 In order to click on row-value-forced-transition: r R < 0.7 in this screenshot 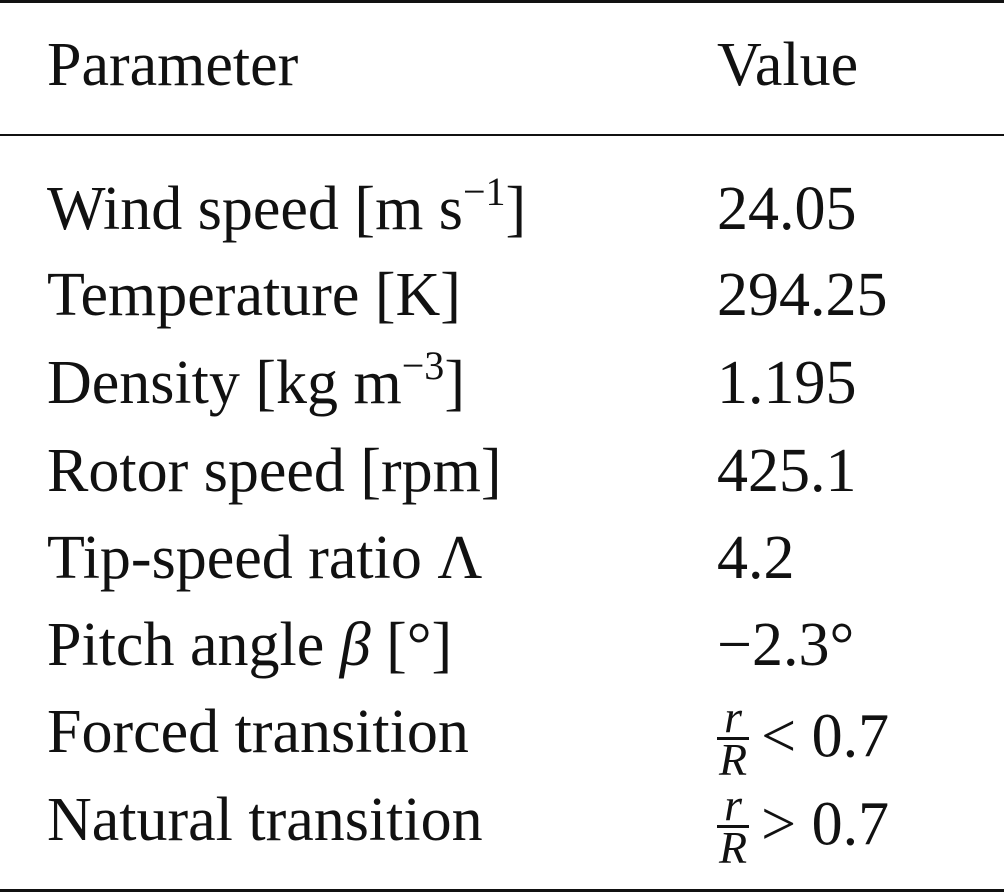, I will do `click(803, 738)`.